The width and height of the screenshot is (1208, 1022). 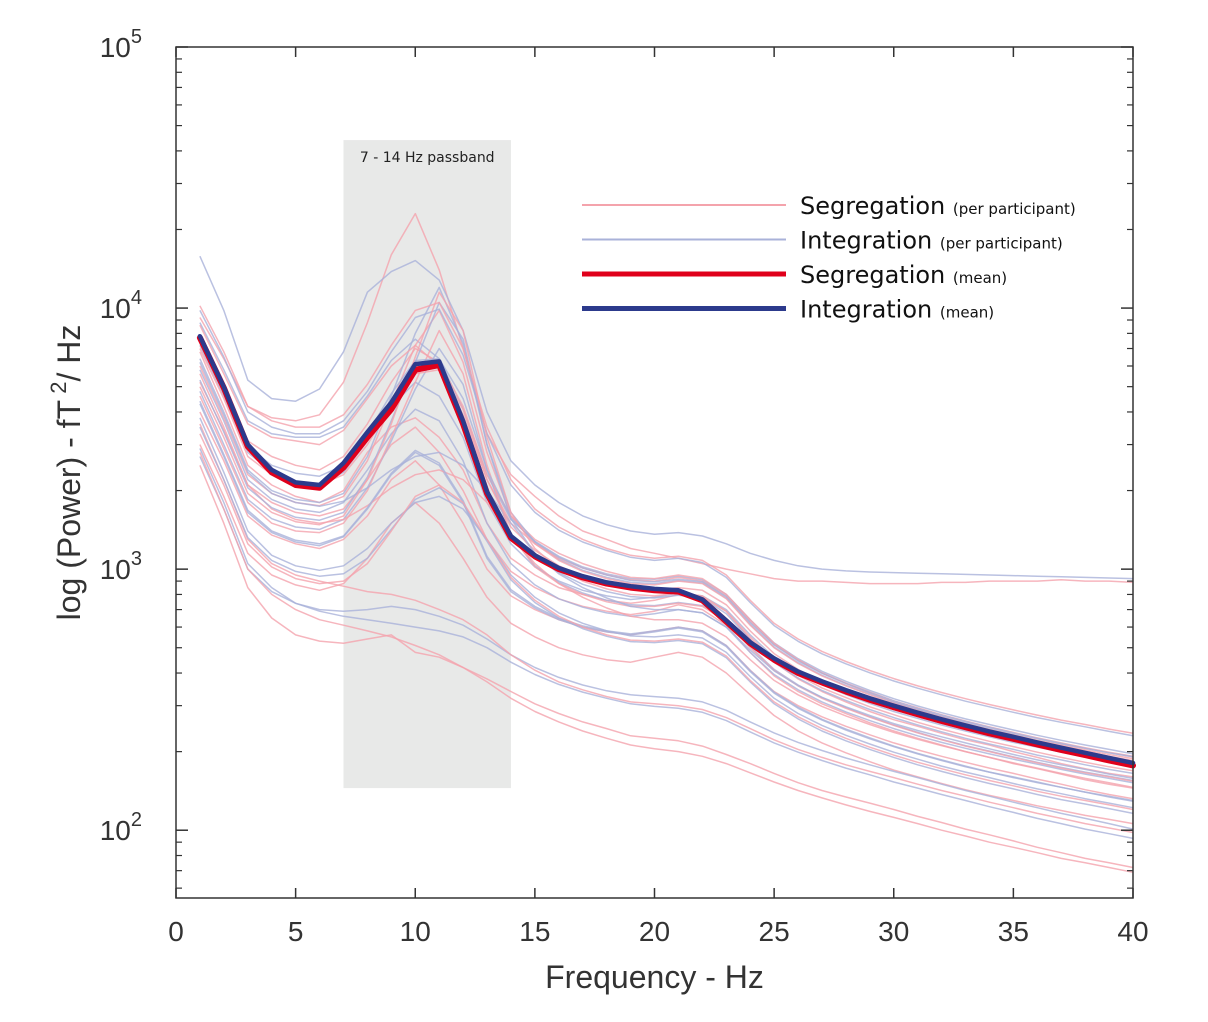 I want to click on x-tick-label: 35, so click(x=1013, y=931).